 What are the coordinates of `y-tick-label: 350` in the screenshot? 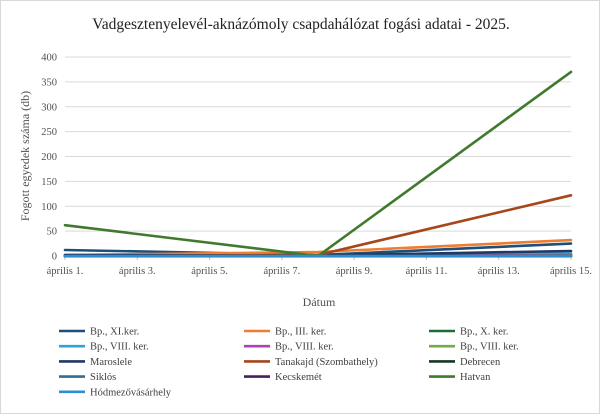 It's located at (49, 82).